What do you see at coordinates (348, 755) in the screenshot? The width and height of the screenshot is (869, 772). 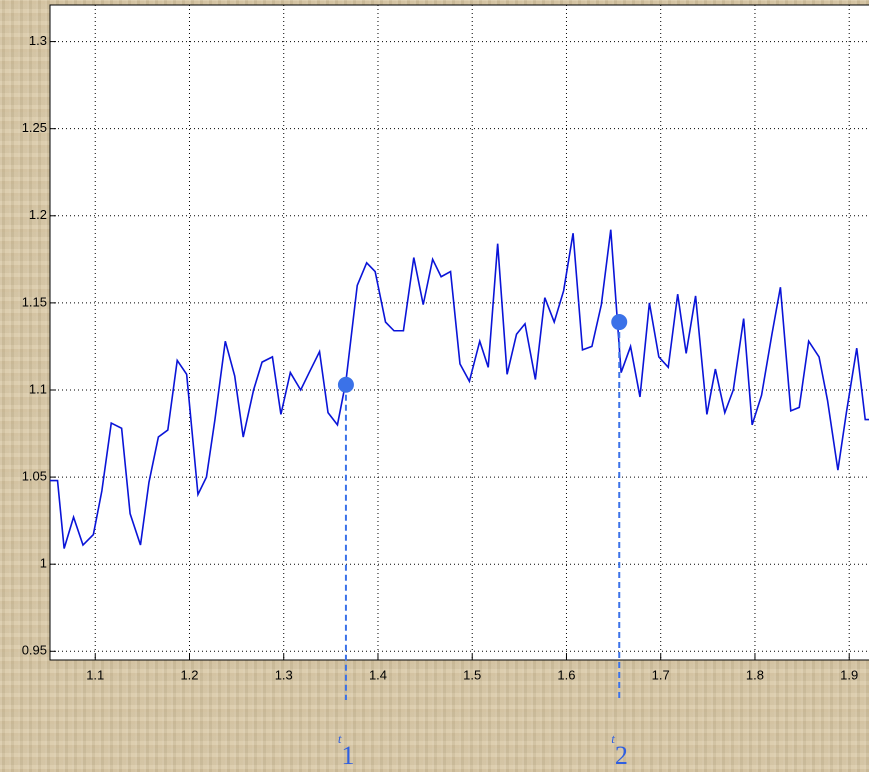 I see `marker-label-subscript: 1` at bounding box center [348, 755].